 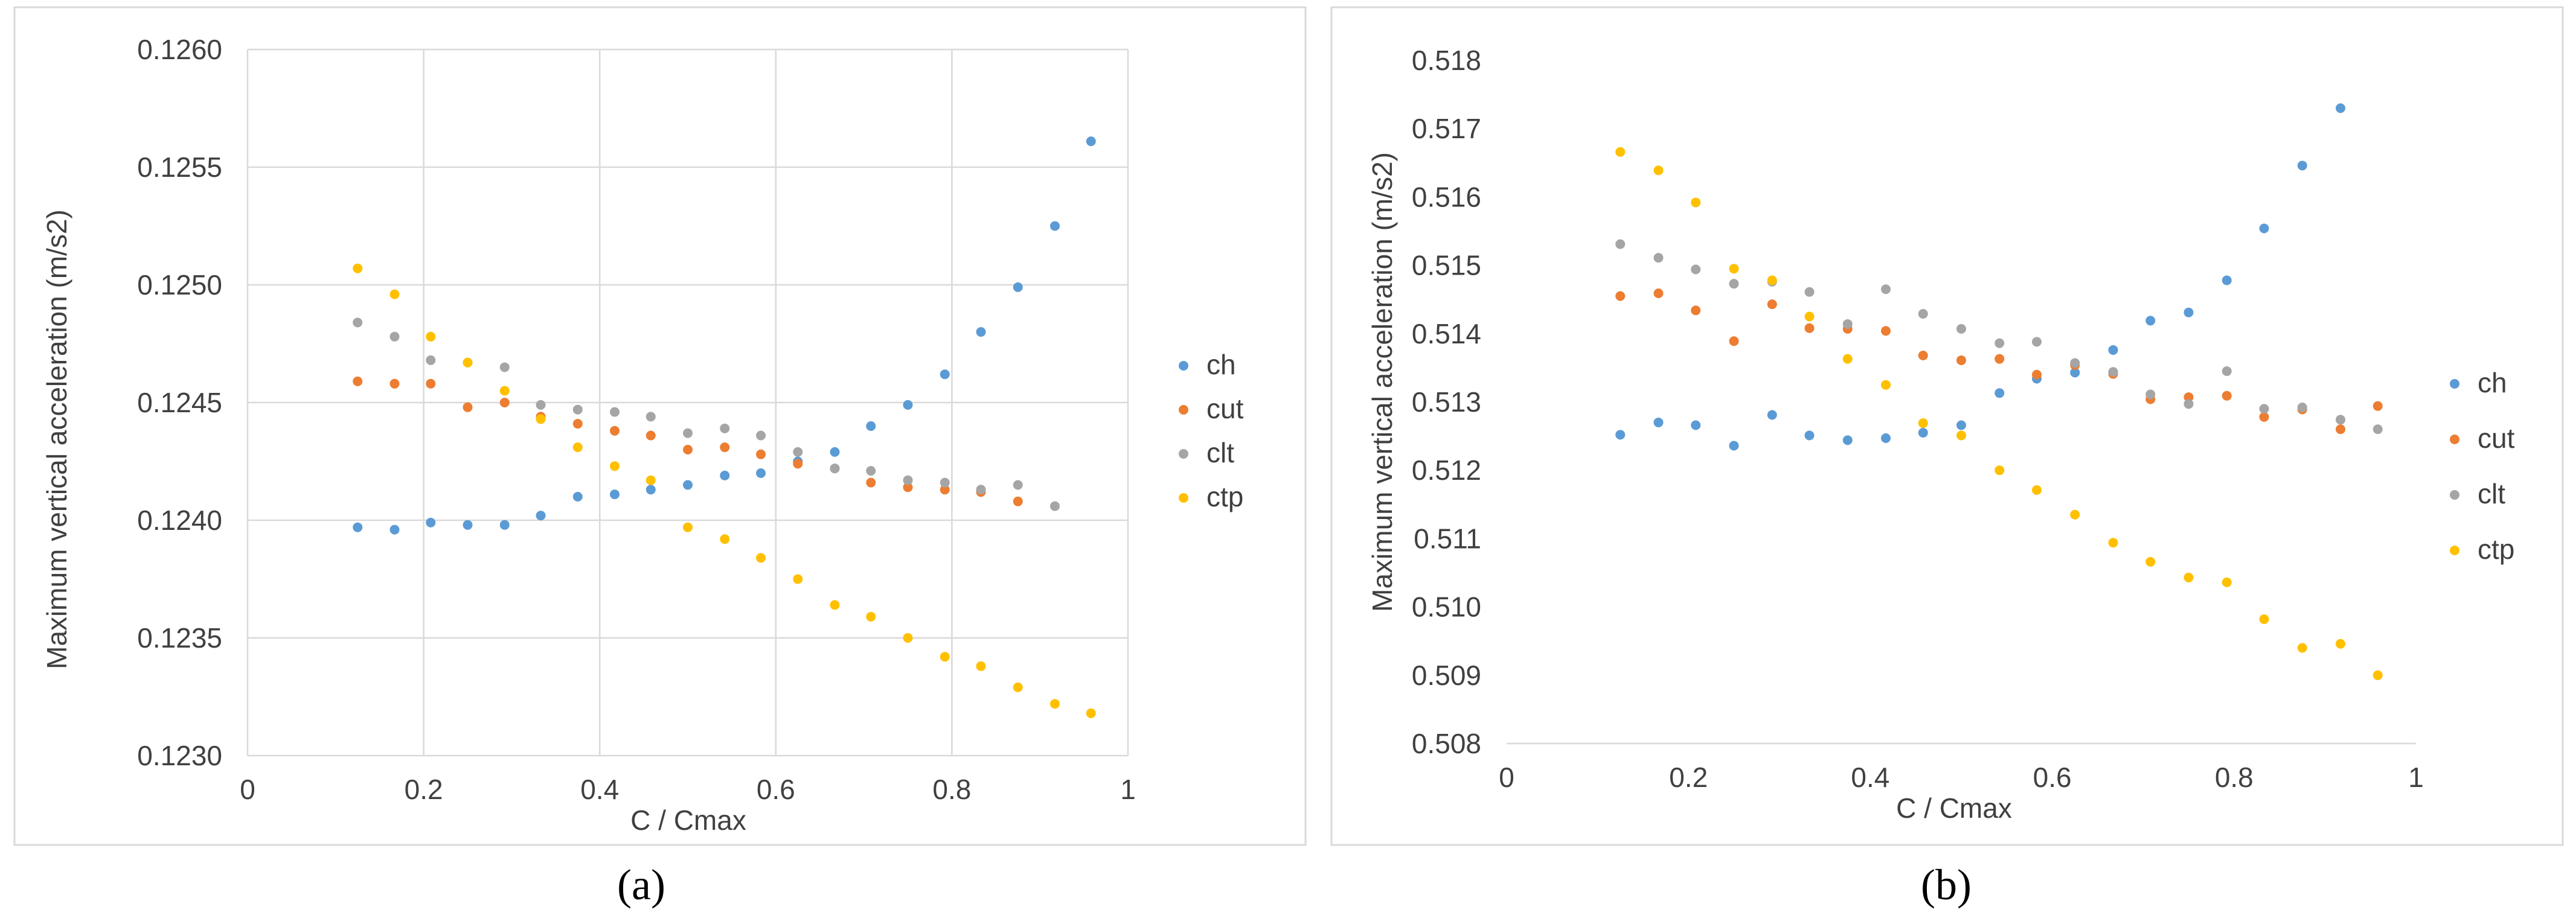 What do you see at coordinates (1506, 777) in the screenshot?
I see `panel-b-x-tick-label: 0` at bounding box center [1506, 777].